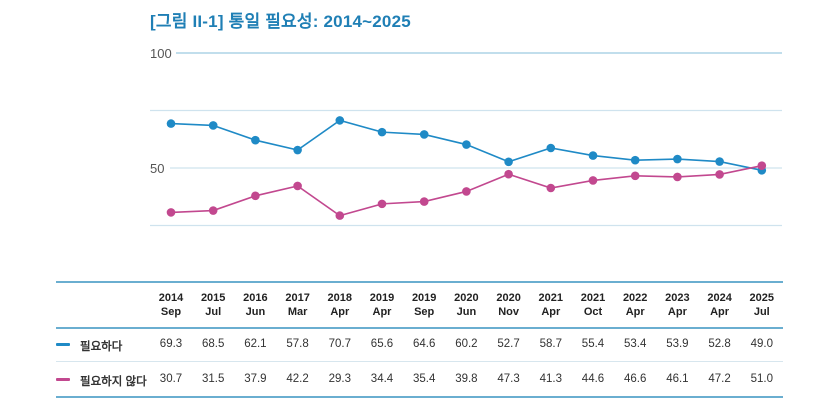 This screenshot has width=826, height=404. I want to click on column-header: 2022 Apr, so click(635, 305).